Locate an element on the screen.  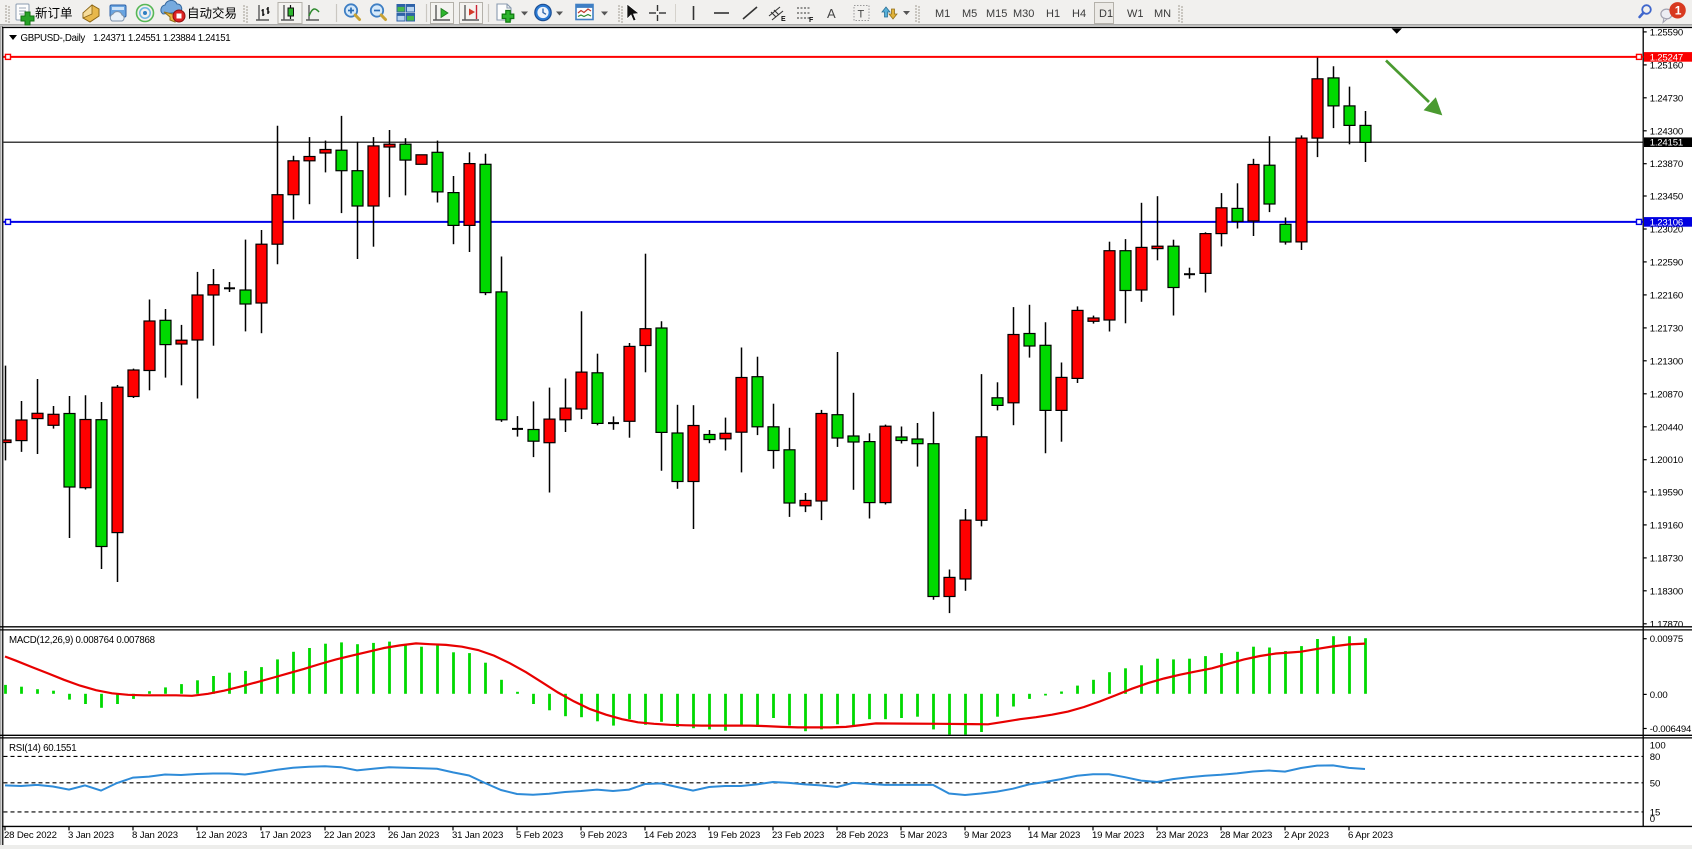
svg-text: 80 is located at coordinates (1655, 757).